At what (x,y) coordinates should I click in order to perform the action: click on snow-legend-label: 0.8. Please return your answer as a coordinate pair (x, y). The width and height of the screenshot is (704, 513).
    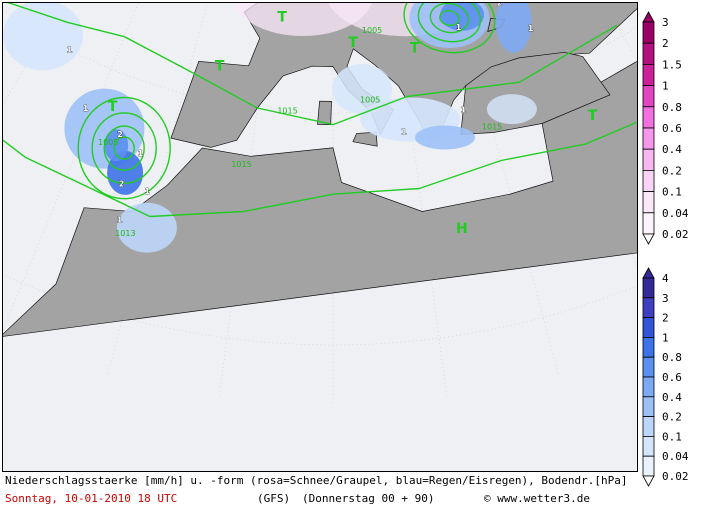
    Looking at the image, I should click on (672, 107).